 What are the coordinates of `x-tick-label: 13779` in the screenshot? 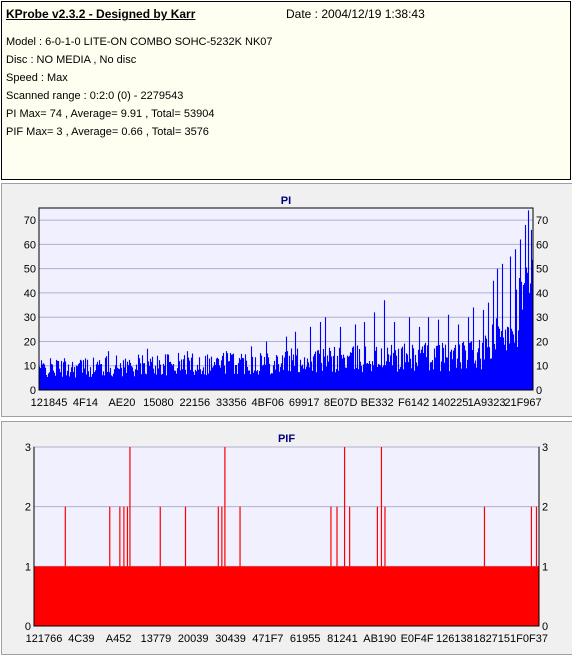 It's located at (156, 639).